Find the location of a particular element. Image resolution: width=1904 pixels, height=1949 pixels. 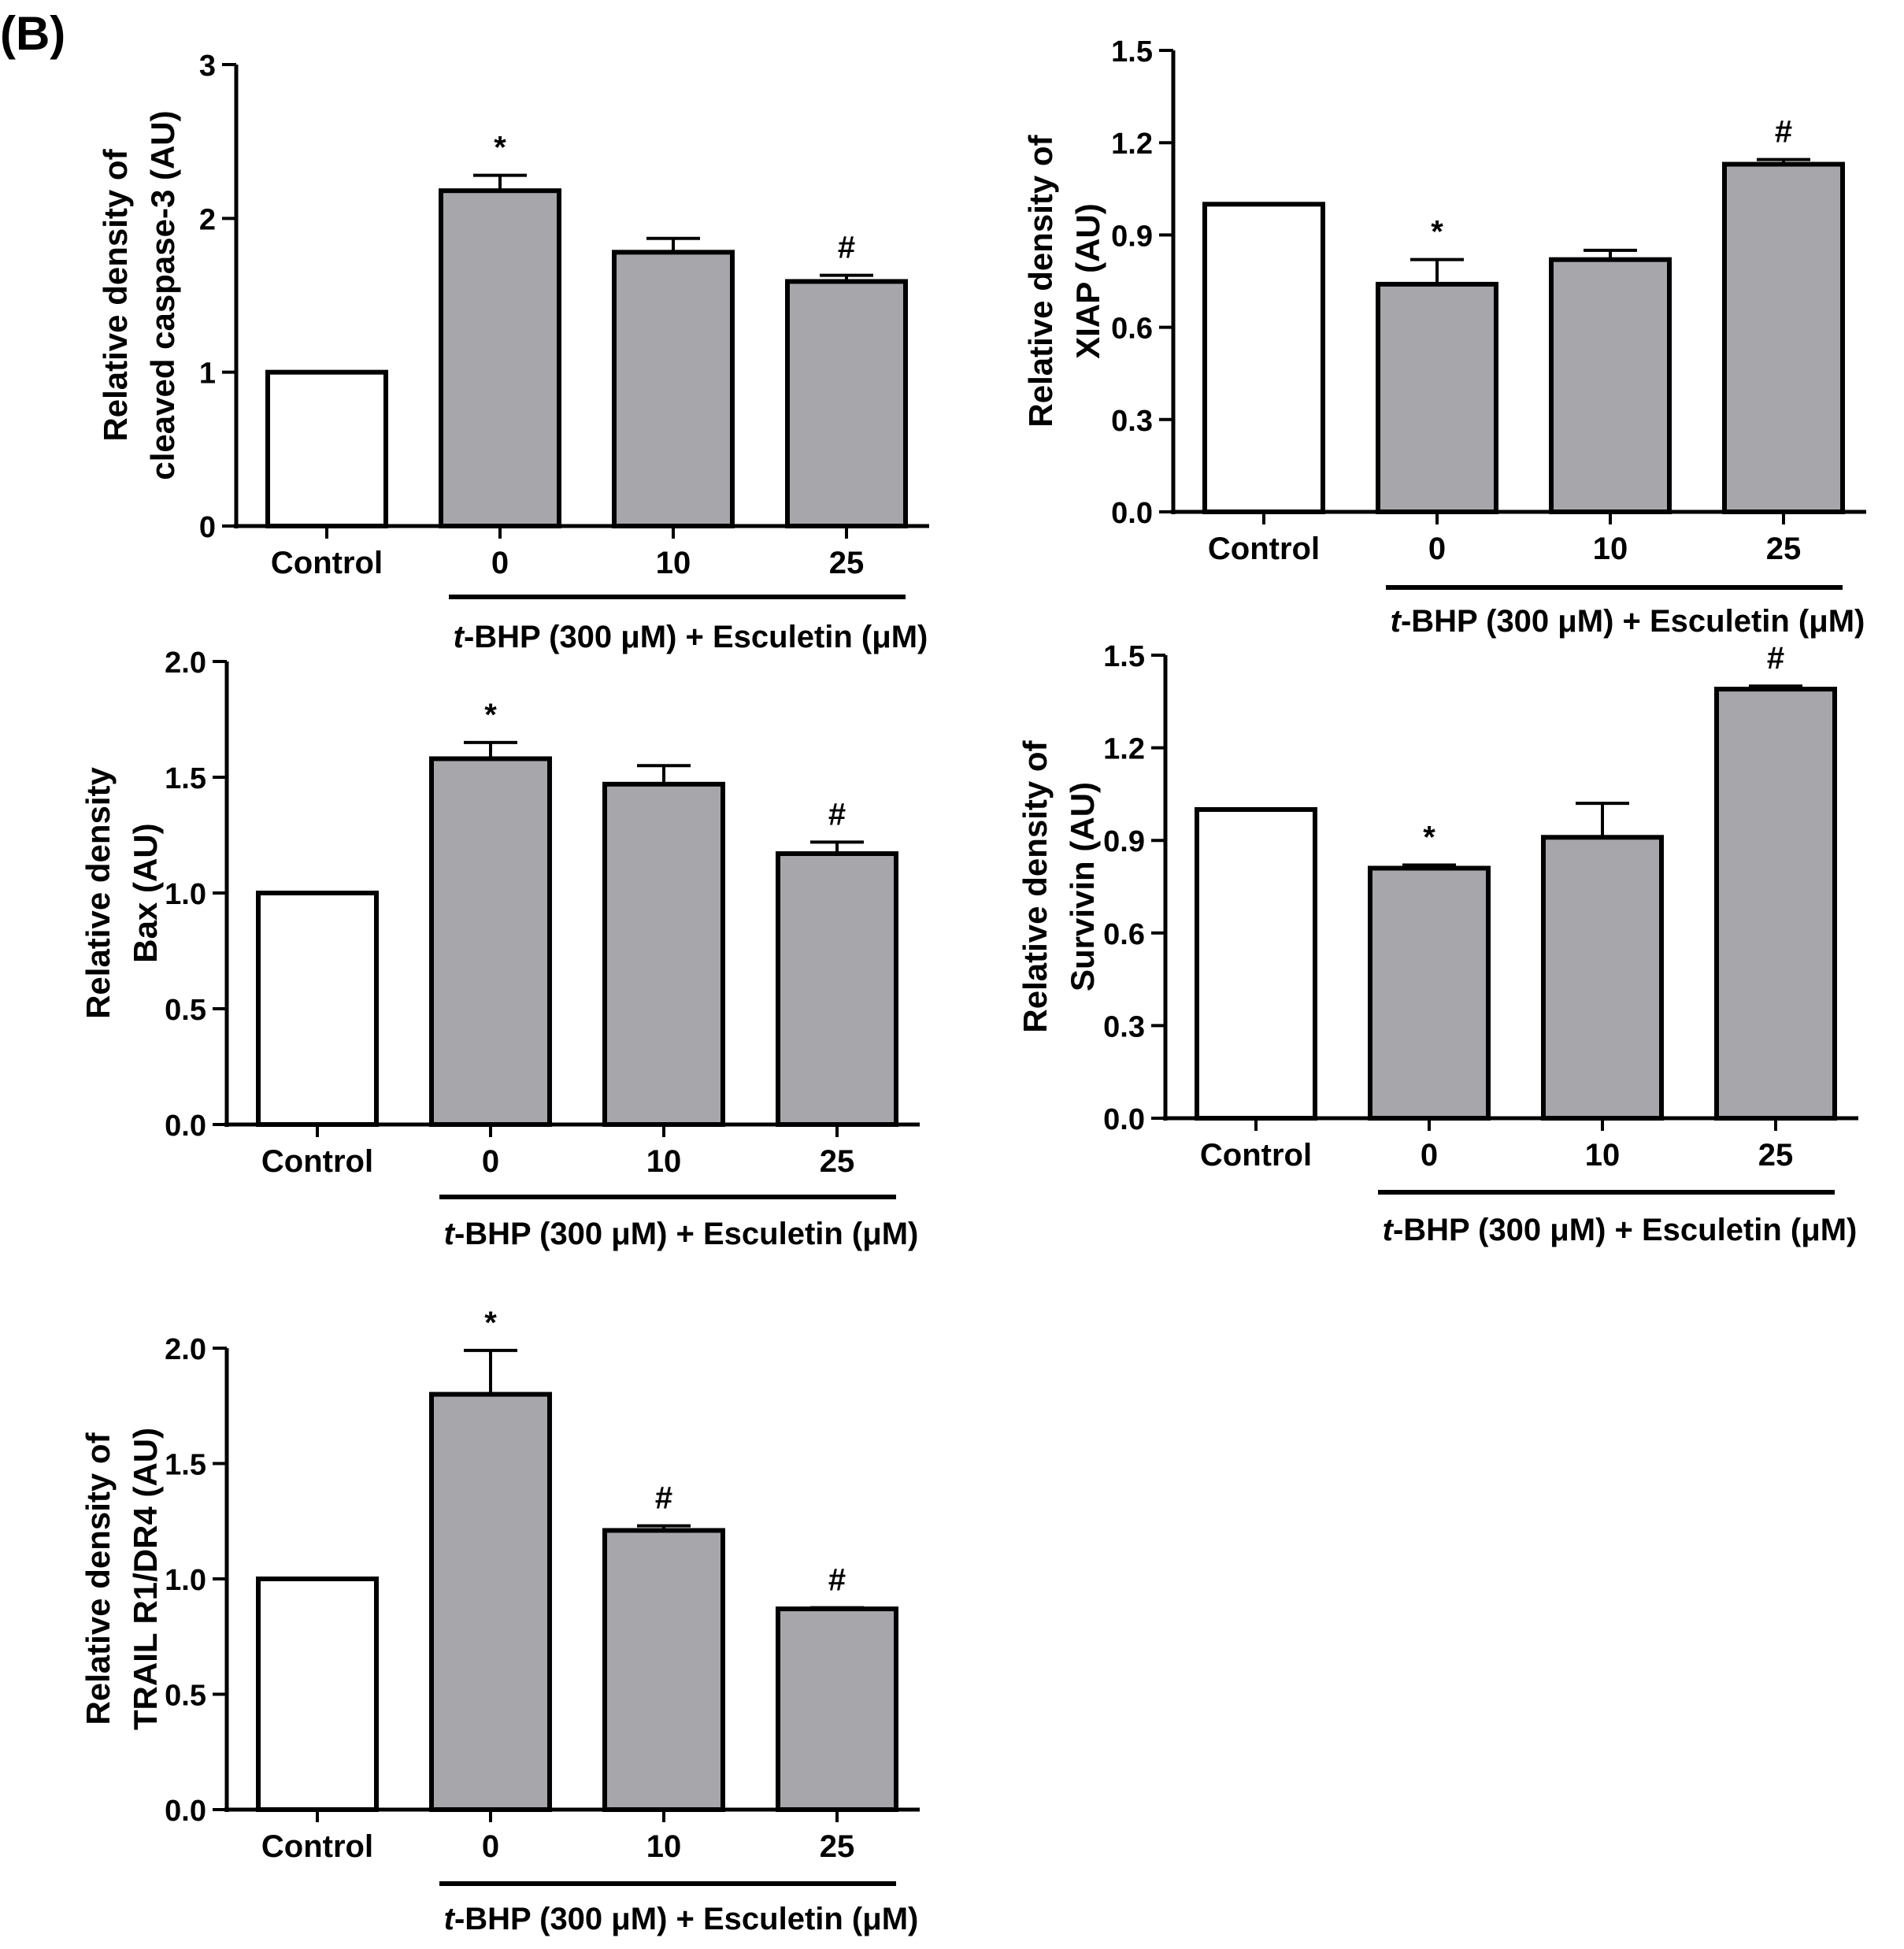

y-axis-label: Survivin (AU) is located at coordinates (1082, 887).